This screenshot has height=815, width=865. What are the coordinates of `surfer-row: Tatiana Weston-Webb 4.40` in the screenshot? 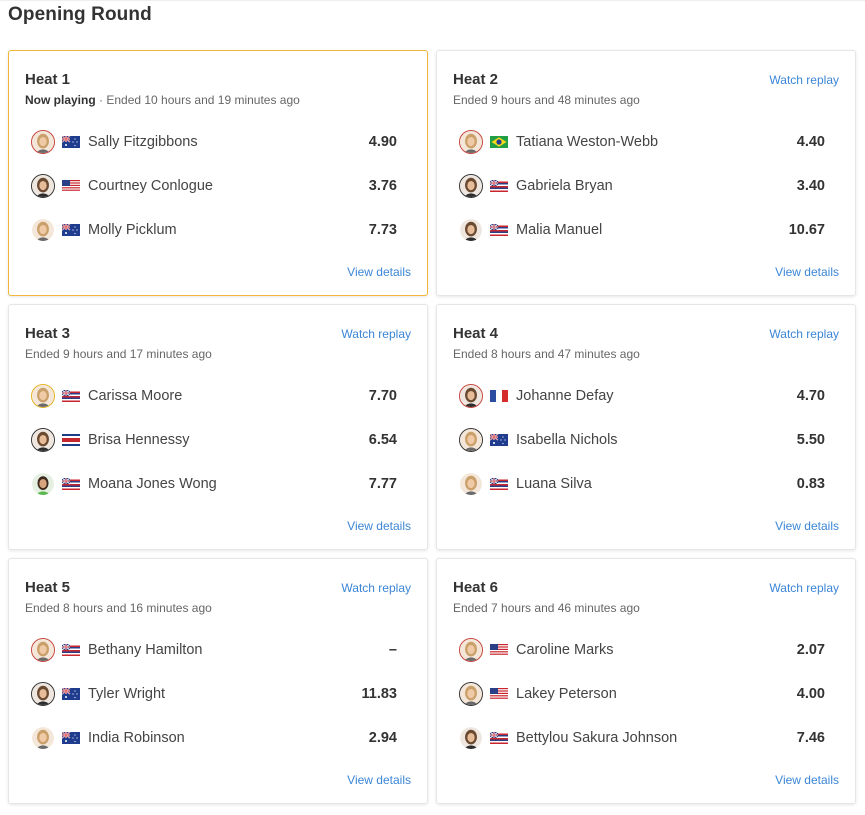 It's located at (642, 142).